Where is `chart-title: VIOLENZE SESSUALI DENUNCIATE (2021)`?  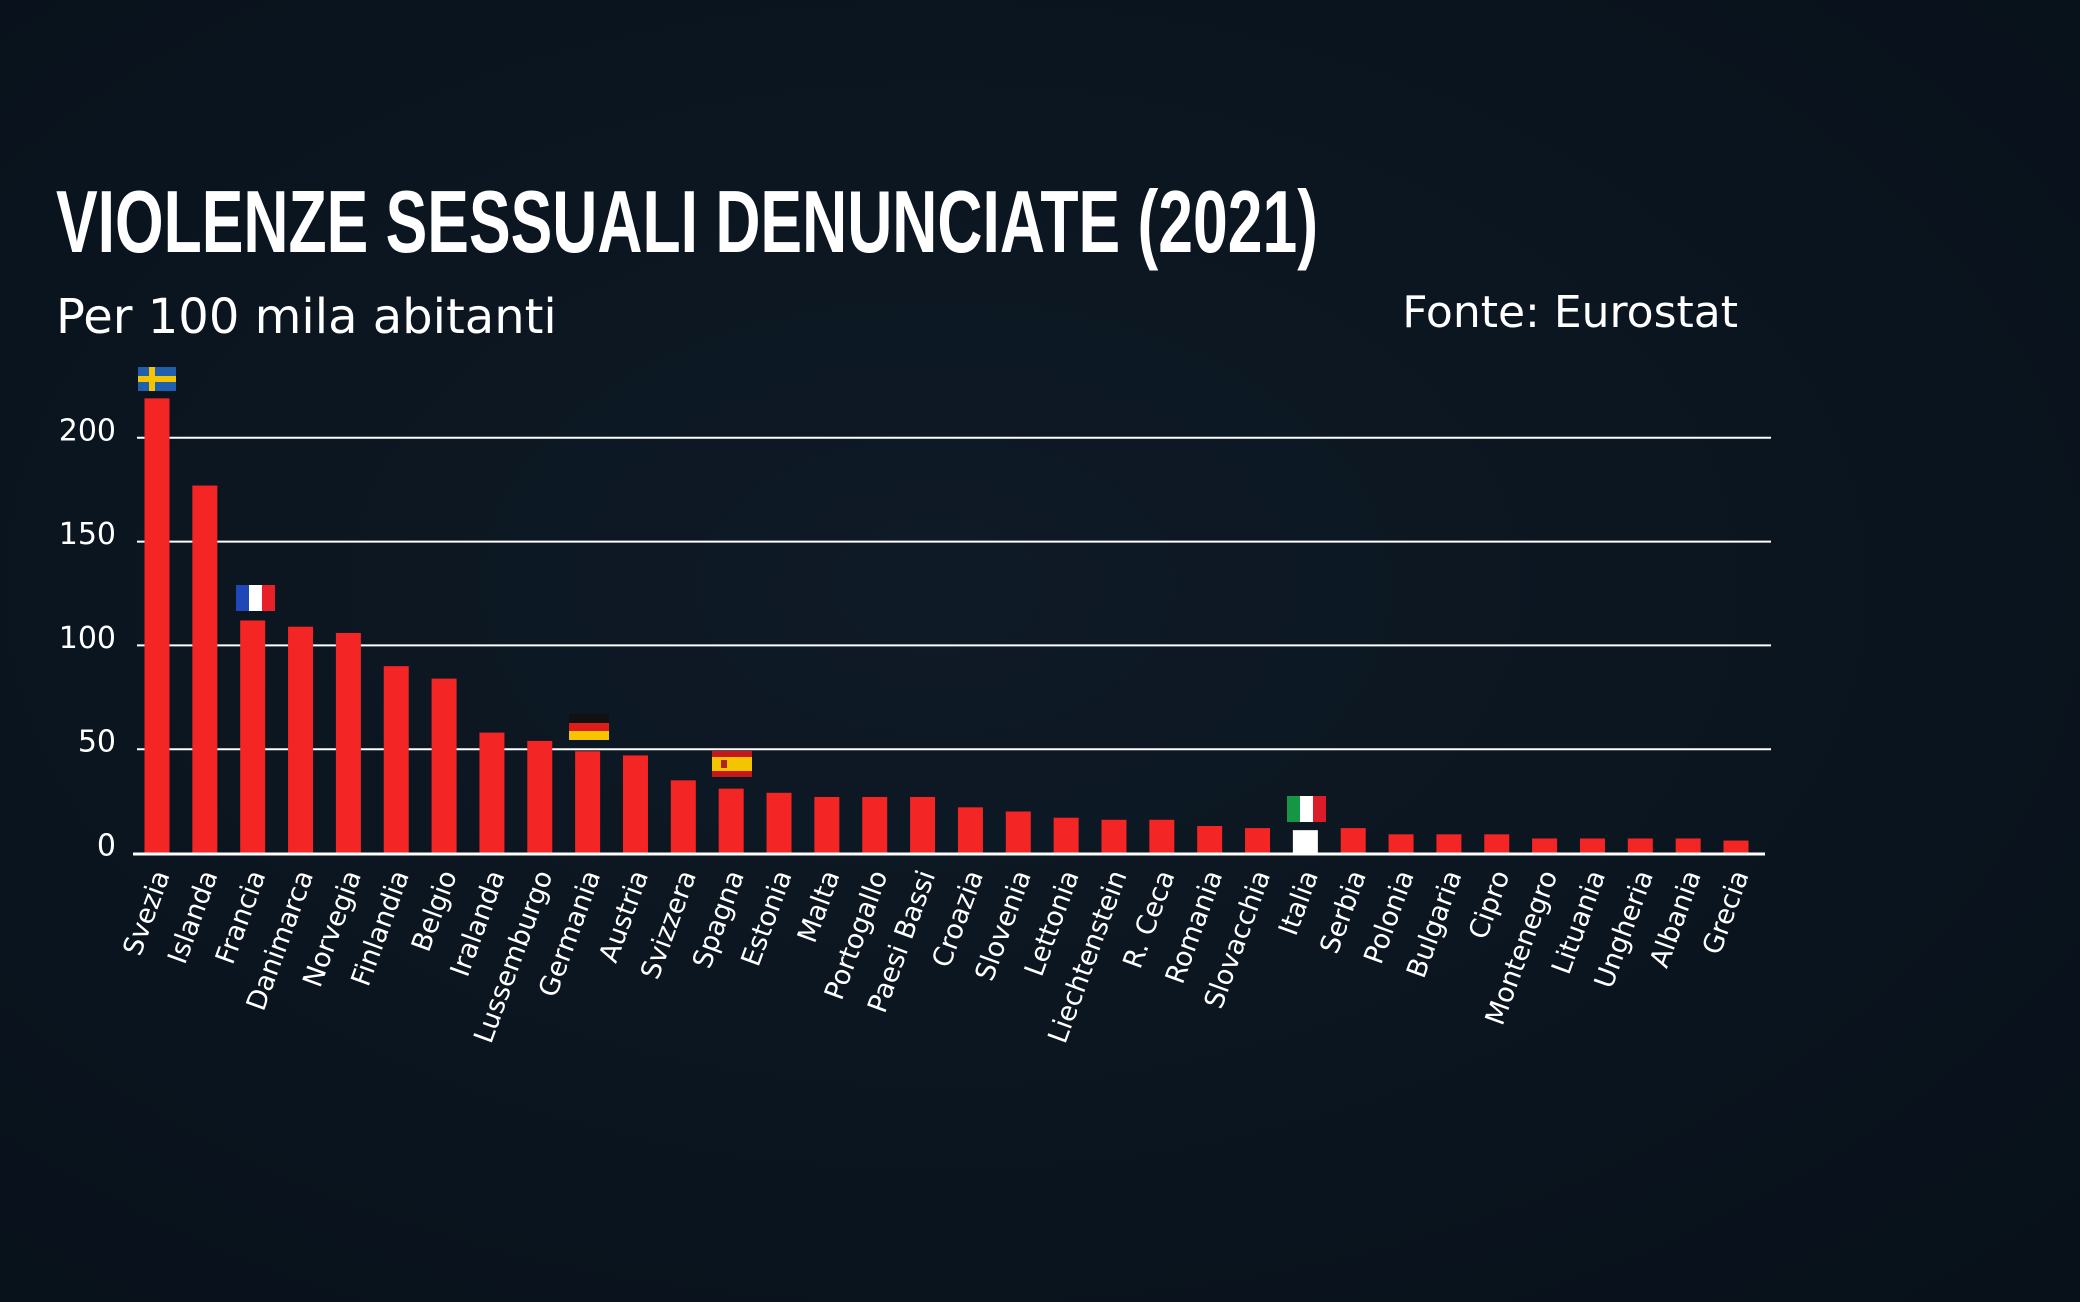
chart-title: VIOLENZE SESSUALI DENUNCIATE (2021) is located at coordinates (687, 221).